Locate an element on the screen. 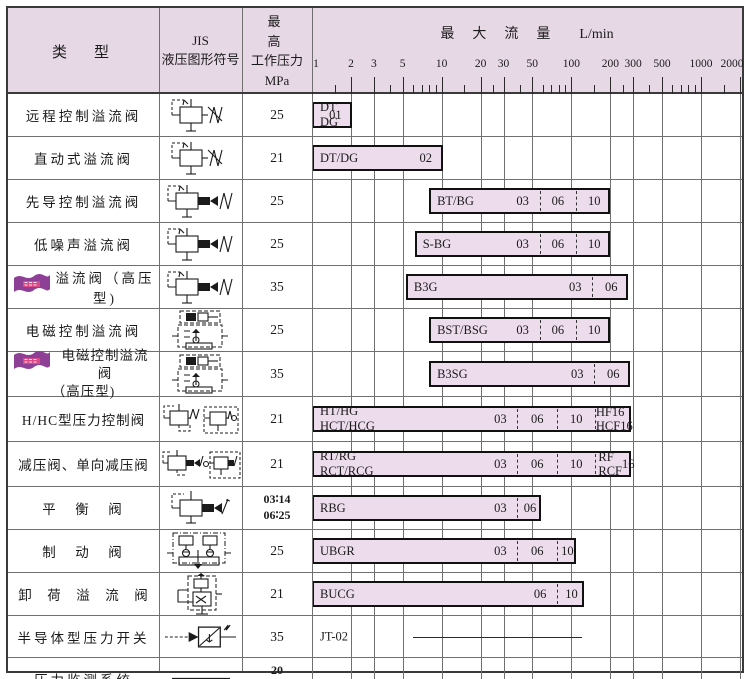 The height and width of the screenshot is (679, 750). header-jis-line2: 液压图形符号 is located at coordinates (200, 59).